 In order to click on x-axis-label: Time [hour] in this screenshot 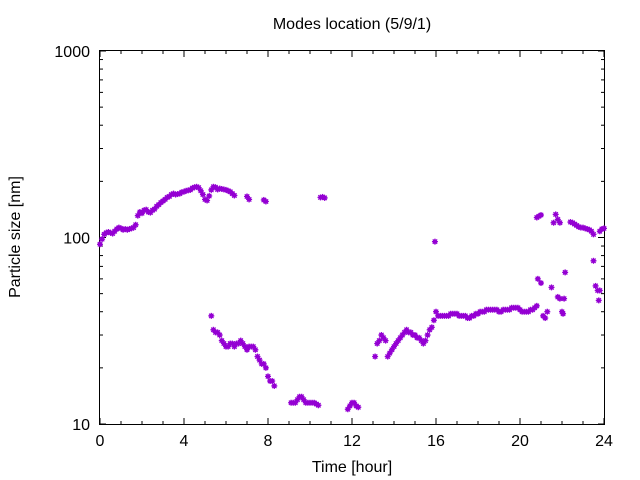, I will do `click(352, 467)`.